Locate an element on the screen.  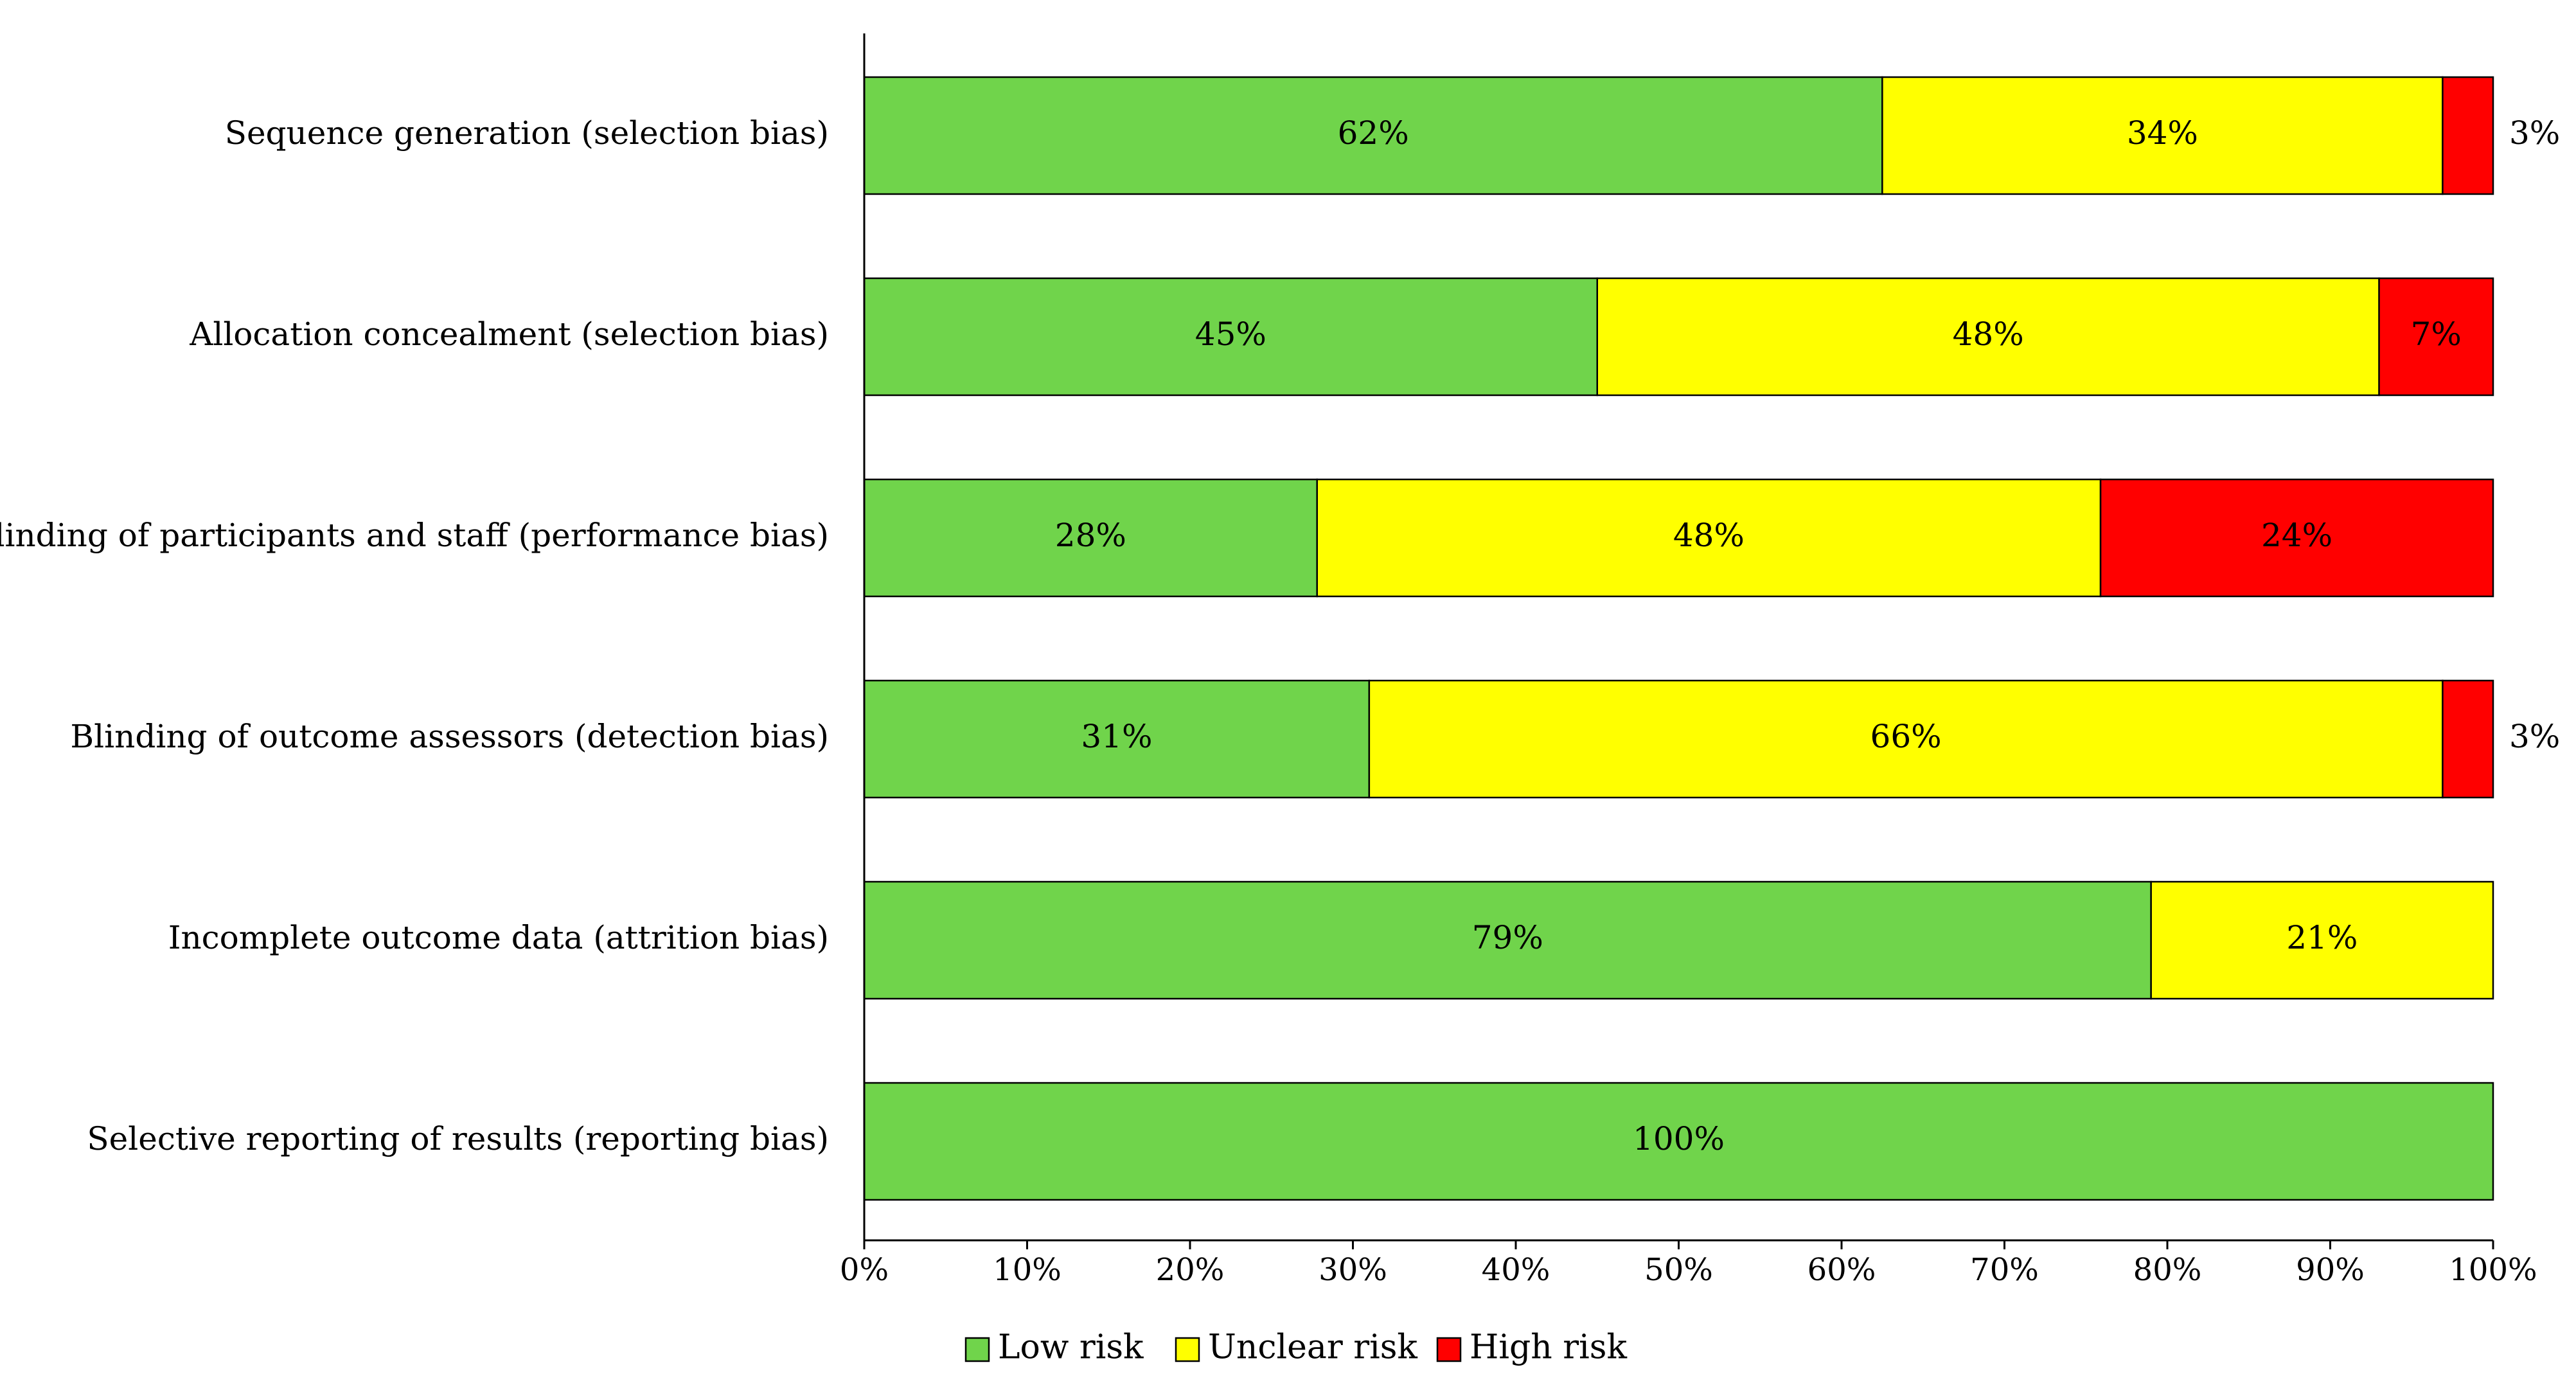
data-label: 21% is located at coordinates (2322, 937).